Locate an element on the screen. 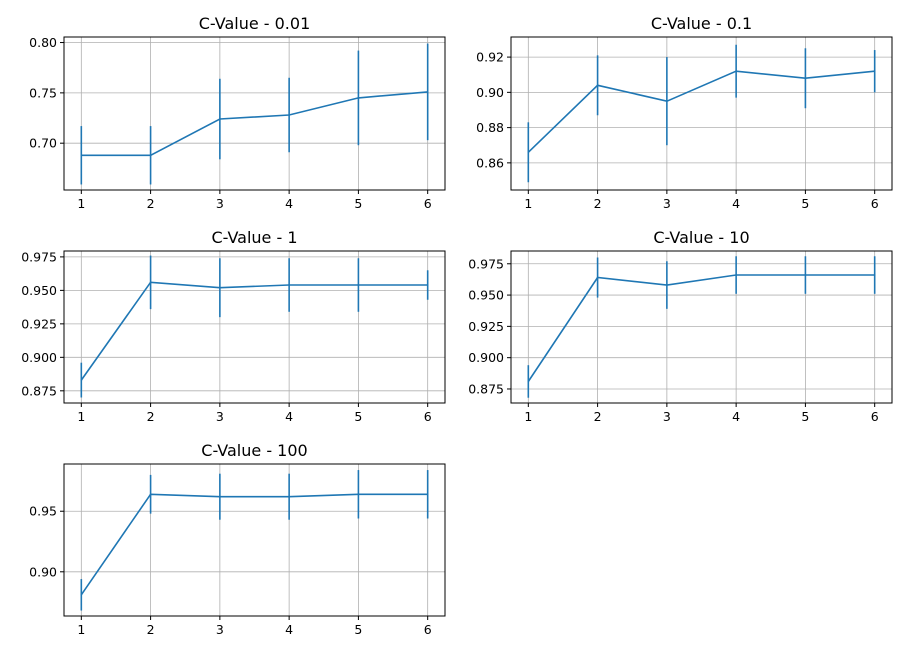  subplot-2: C-Value - 0.1 1 2 3 4 5 6 0.86 0.88 0.90 0.92 is located at coordinates (684, 112).